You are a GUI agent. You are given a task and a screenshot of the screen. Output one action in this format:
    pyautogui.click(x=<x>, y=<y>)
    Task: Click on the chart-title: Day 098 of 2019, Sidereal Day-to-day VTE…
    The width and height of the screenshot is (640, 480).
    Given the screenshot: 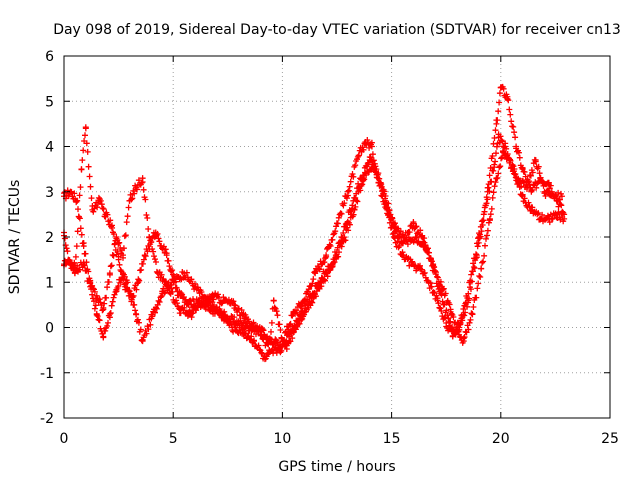 What is the action you would take?
    pyautogui.click(x=337, y=30)
    